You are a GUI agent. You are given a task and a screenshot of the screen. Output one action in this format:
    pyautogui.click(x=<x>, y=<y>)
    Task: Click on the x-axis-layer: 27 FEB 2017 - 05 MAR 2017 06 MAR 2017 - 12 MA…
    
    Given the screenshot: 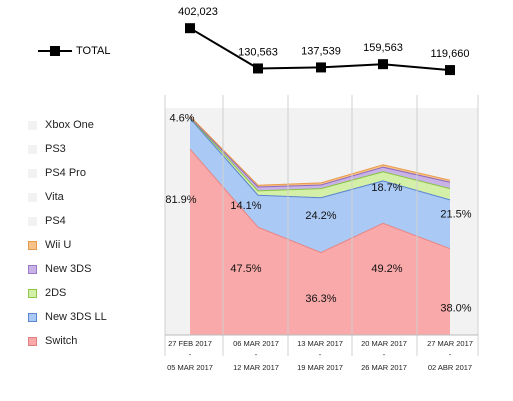 What is the action you would take?
    pyautogui.click(x=320, y=355)
    